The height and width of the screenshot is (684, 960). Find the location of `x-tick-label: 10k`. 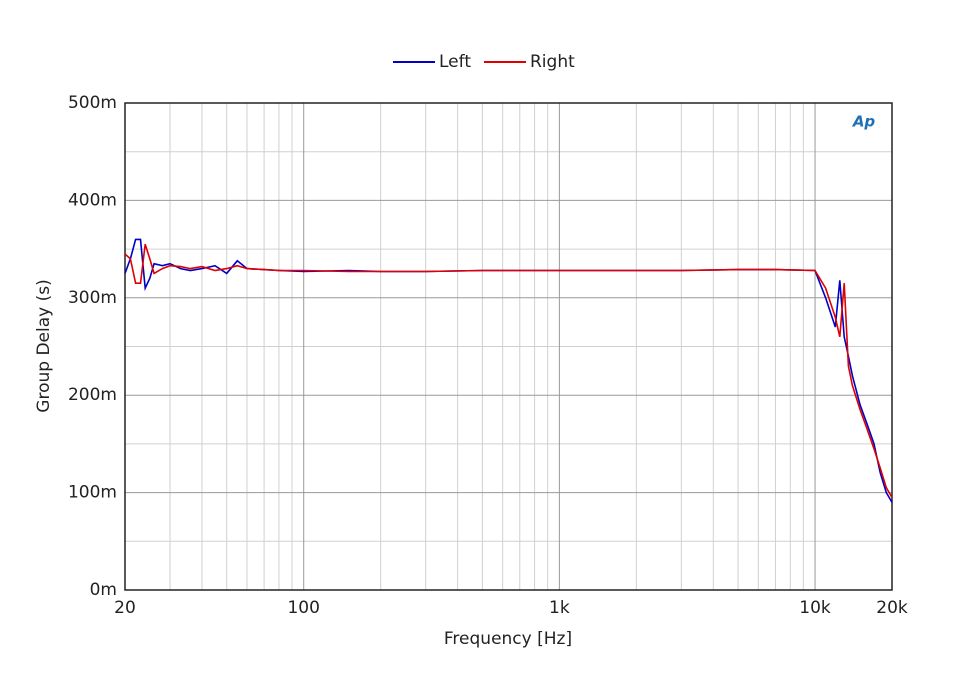

x-tick-label: 10k is located at coordinates (815, 608).